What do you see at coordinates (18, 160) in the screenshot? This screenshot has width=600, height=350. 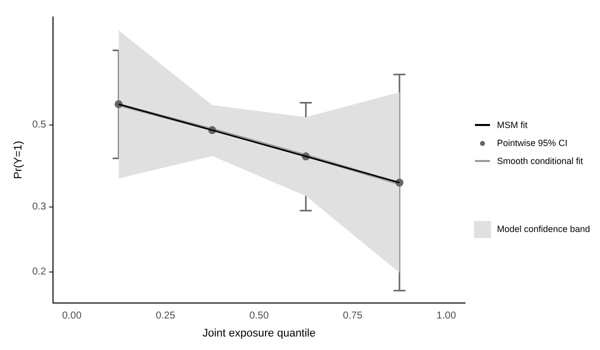 I see `y-axis-title: Pr(Y=1)` at bounding box center [18, 160].